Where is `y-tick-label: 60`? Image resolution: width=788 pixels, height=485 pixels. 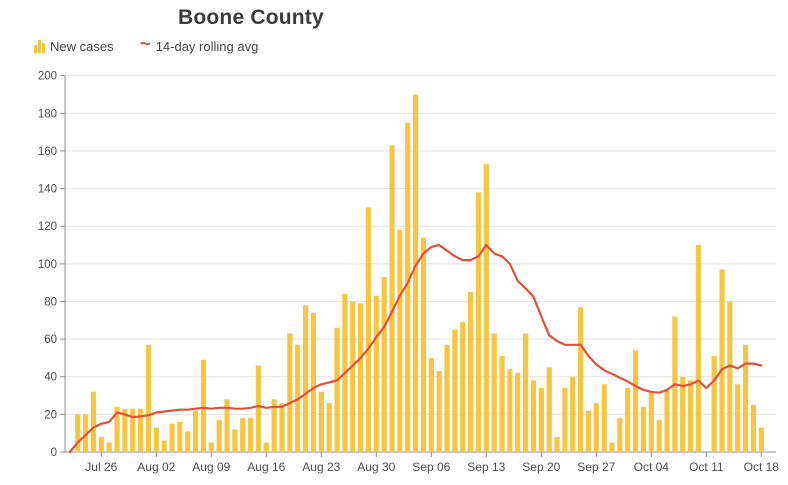 y-tick-label: 60 is located at coordinates (50, 340).